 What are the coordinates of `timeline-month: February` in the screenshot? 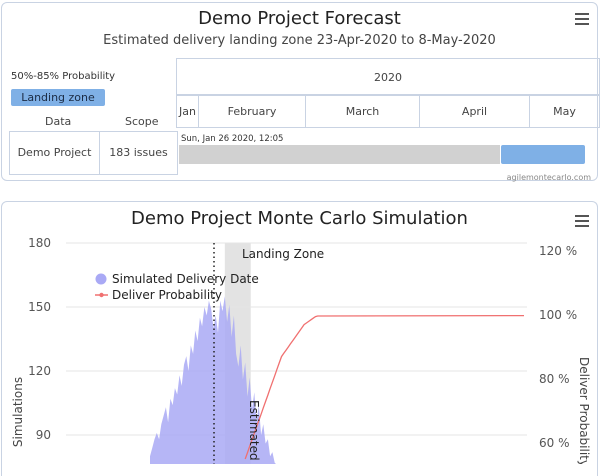 It's located at (252, 111).